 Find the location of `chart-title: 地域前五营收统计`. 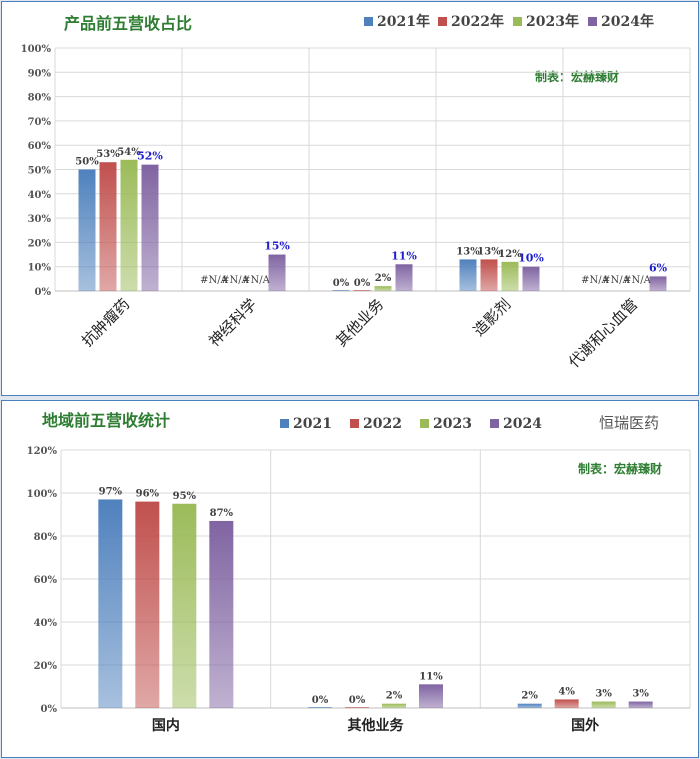

chart-title: 地域前五营收统计 is located at coordinates (106, 420).